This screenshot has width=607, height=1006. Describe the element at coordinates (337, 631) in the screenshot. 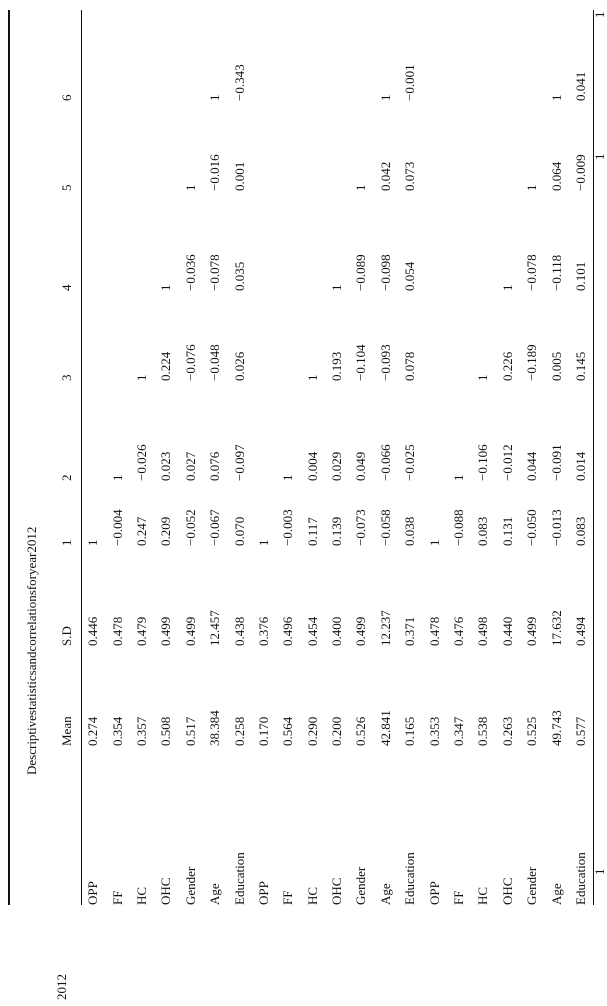

I see `cell: 0.400` at that location.